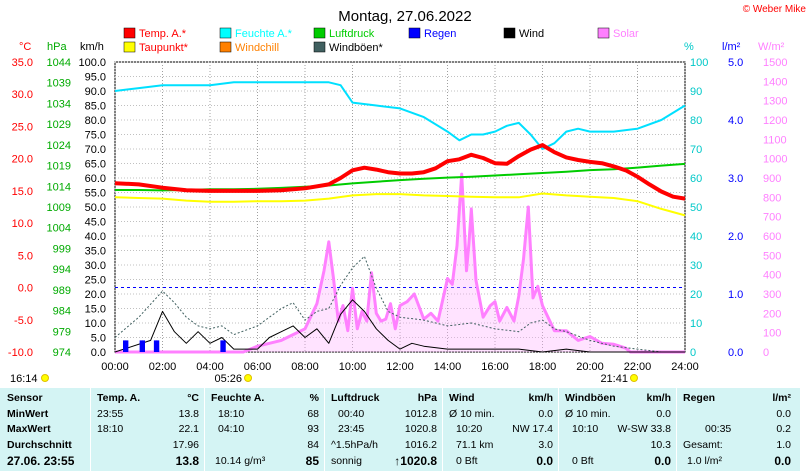  What do you see at coordinates (469, 429) in the screenshot?
I see `wind-max-time: 10:20` at bounding box center [469, 429].